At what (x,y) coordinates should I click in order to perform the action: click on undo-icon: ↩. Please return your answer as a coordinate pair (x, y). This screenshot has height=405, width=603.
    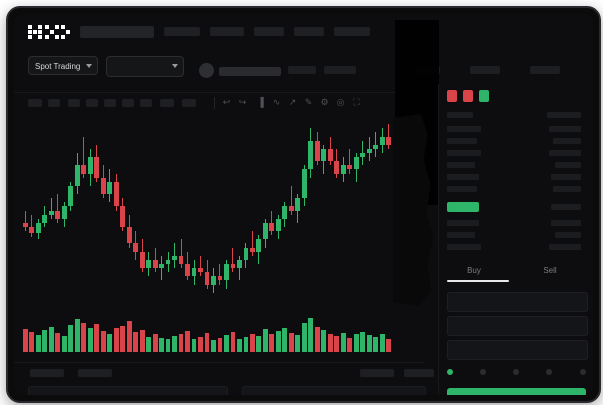
    Looking at the image, I should click on (226, 102).